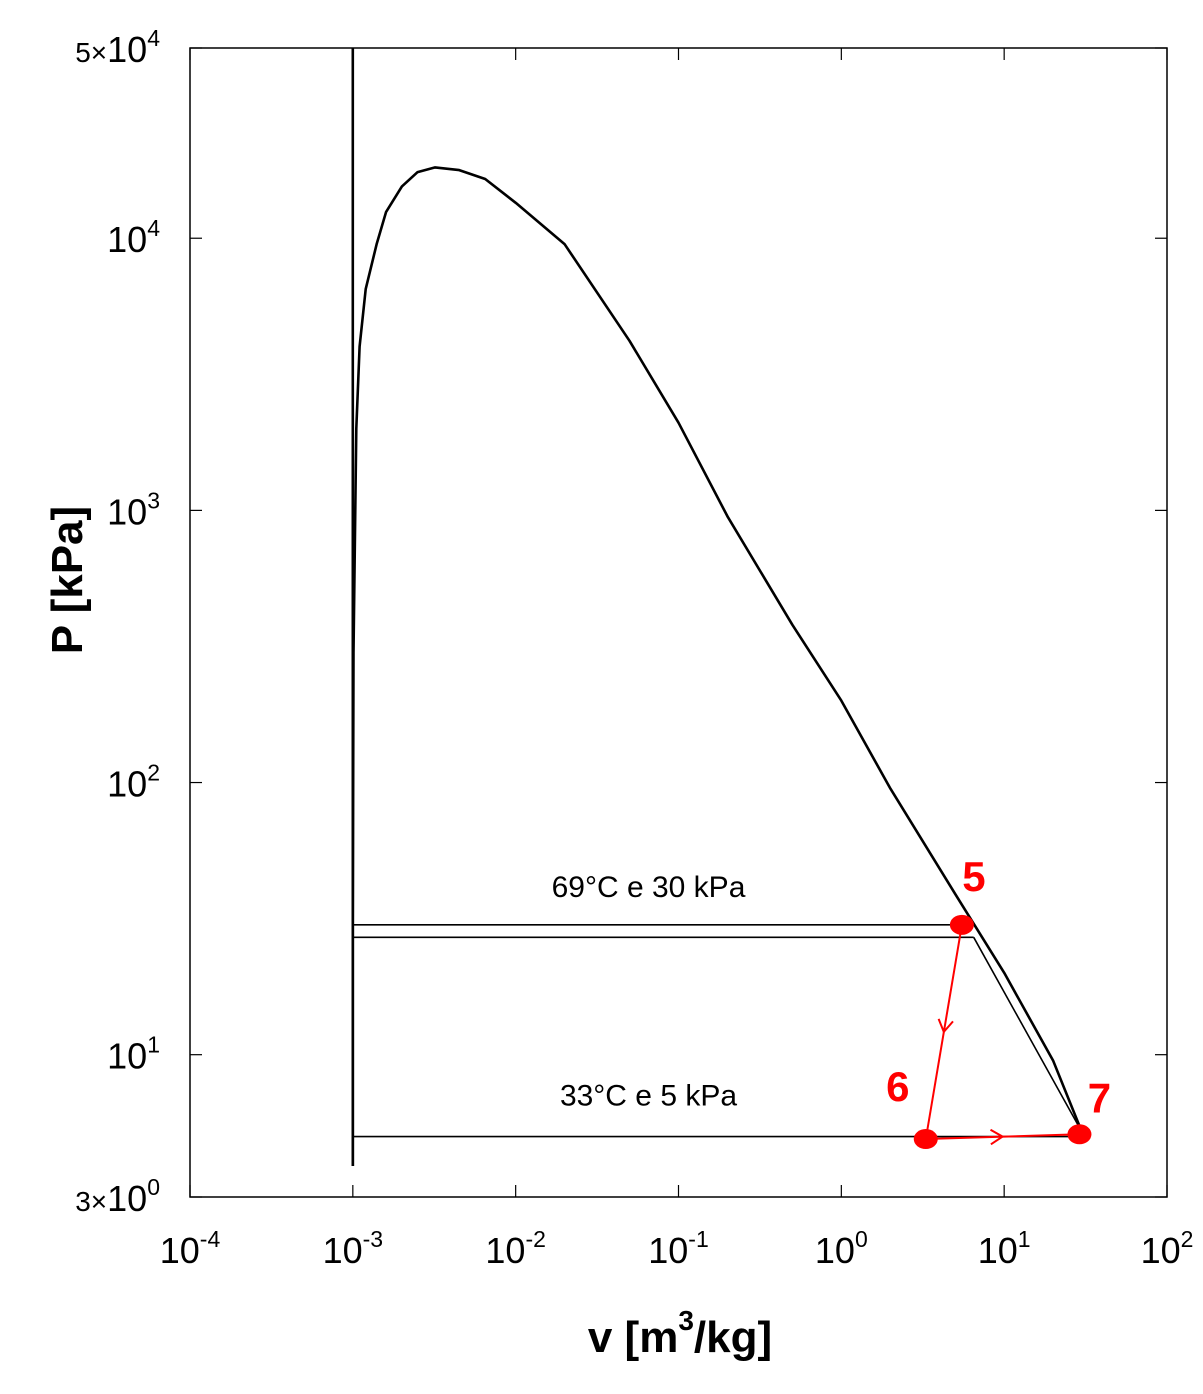 This screenshot has width=1203, height=1394. I want to click on x-tick-label: 10⁻¹, so click(678, 1248).